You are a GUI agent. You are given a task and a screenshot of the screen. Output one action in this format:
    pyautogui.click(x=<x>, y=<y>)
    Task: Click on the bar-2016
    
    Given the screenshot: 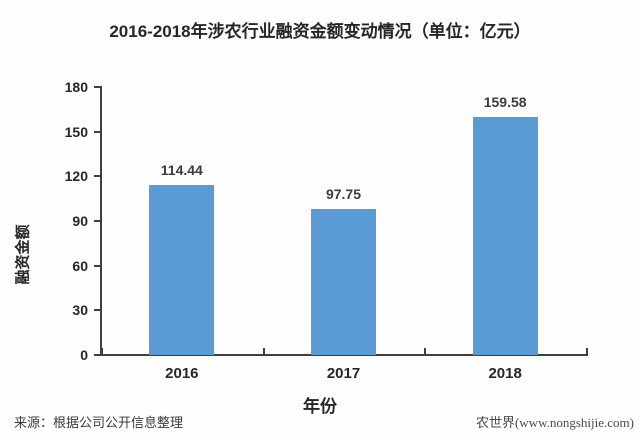 What is the action you would take?
    pyautogui.click(x=181, y=270)
    